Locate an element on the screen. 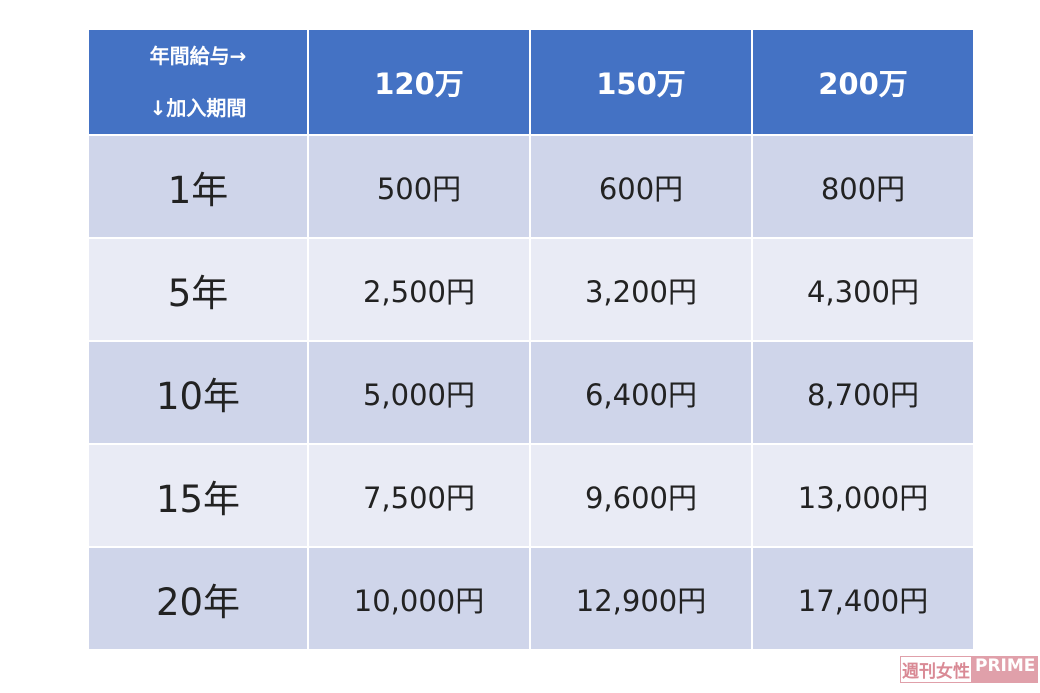 This screenshot has height=693, width=1040. table-row: 10年 5,000円 6,400円 8,700円 is located at coordinates (531, 392).